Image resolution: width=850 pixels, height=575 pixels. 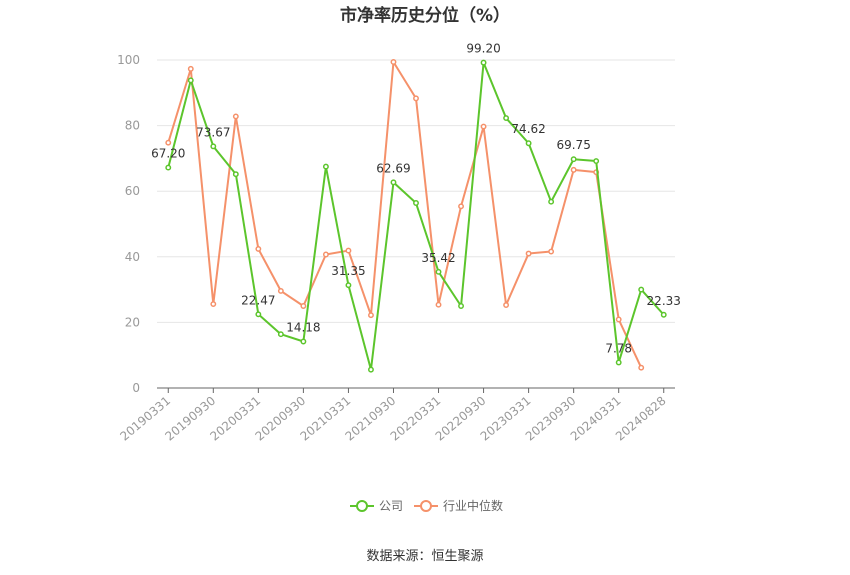 What do you see at coordinates (425, 15) in the screenshot?
I see `chart-title: 市净率历史分位（%）` at bounding box center [425, 15].